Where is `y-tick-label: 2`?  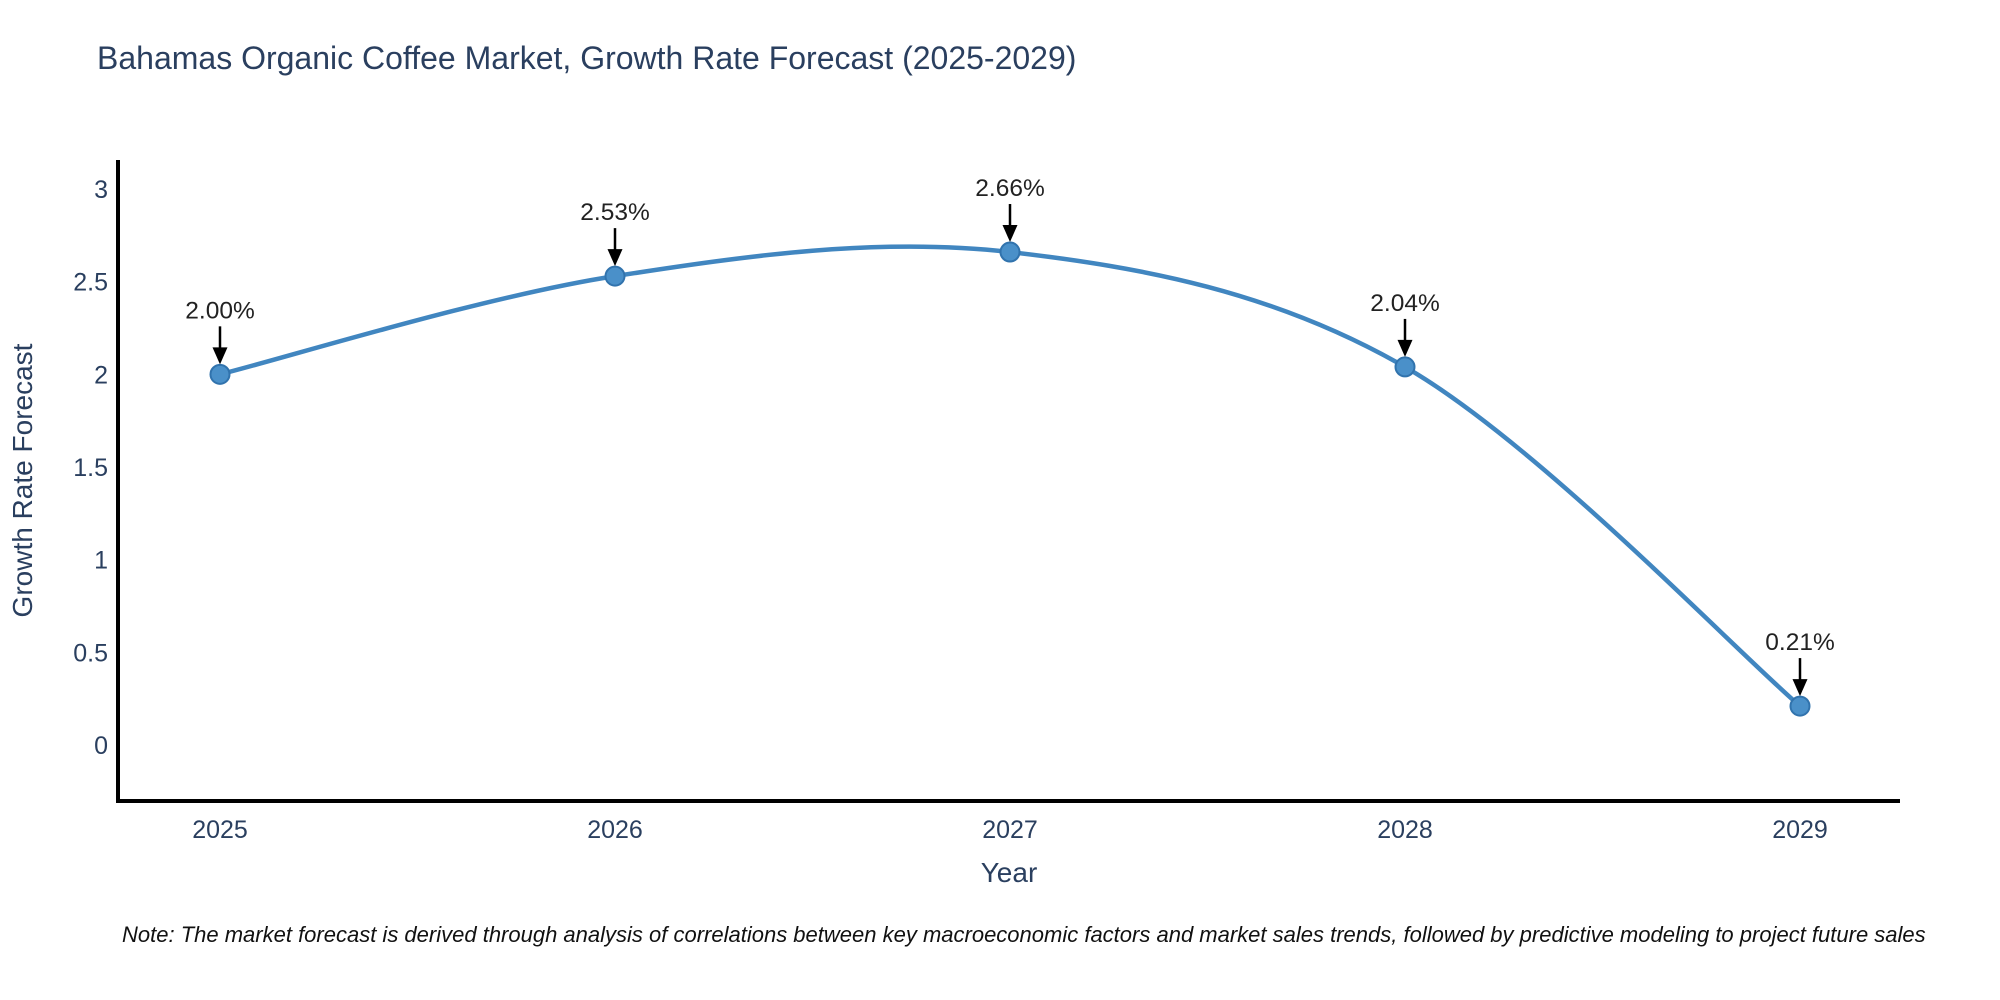
y-tick-label: 2 is located at coordinates (101, 375).